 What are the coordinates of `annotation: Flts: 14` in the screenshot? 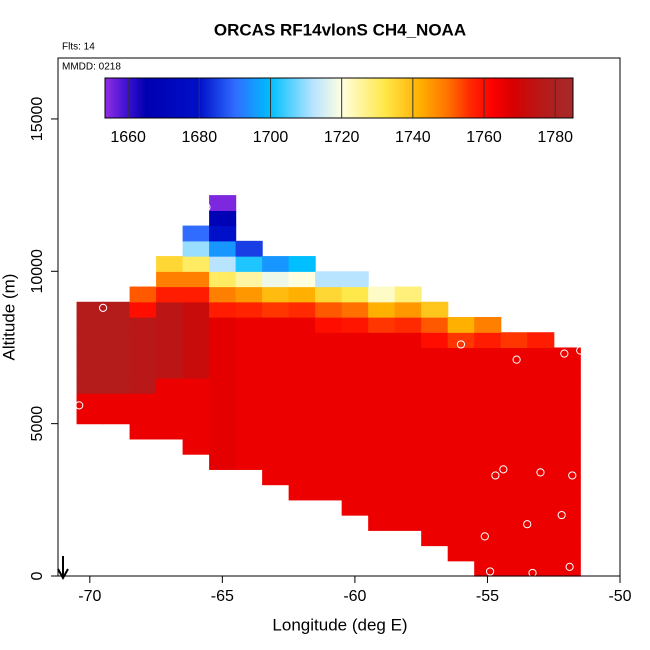 It's located at (78, 47).